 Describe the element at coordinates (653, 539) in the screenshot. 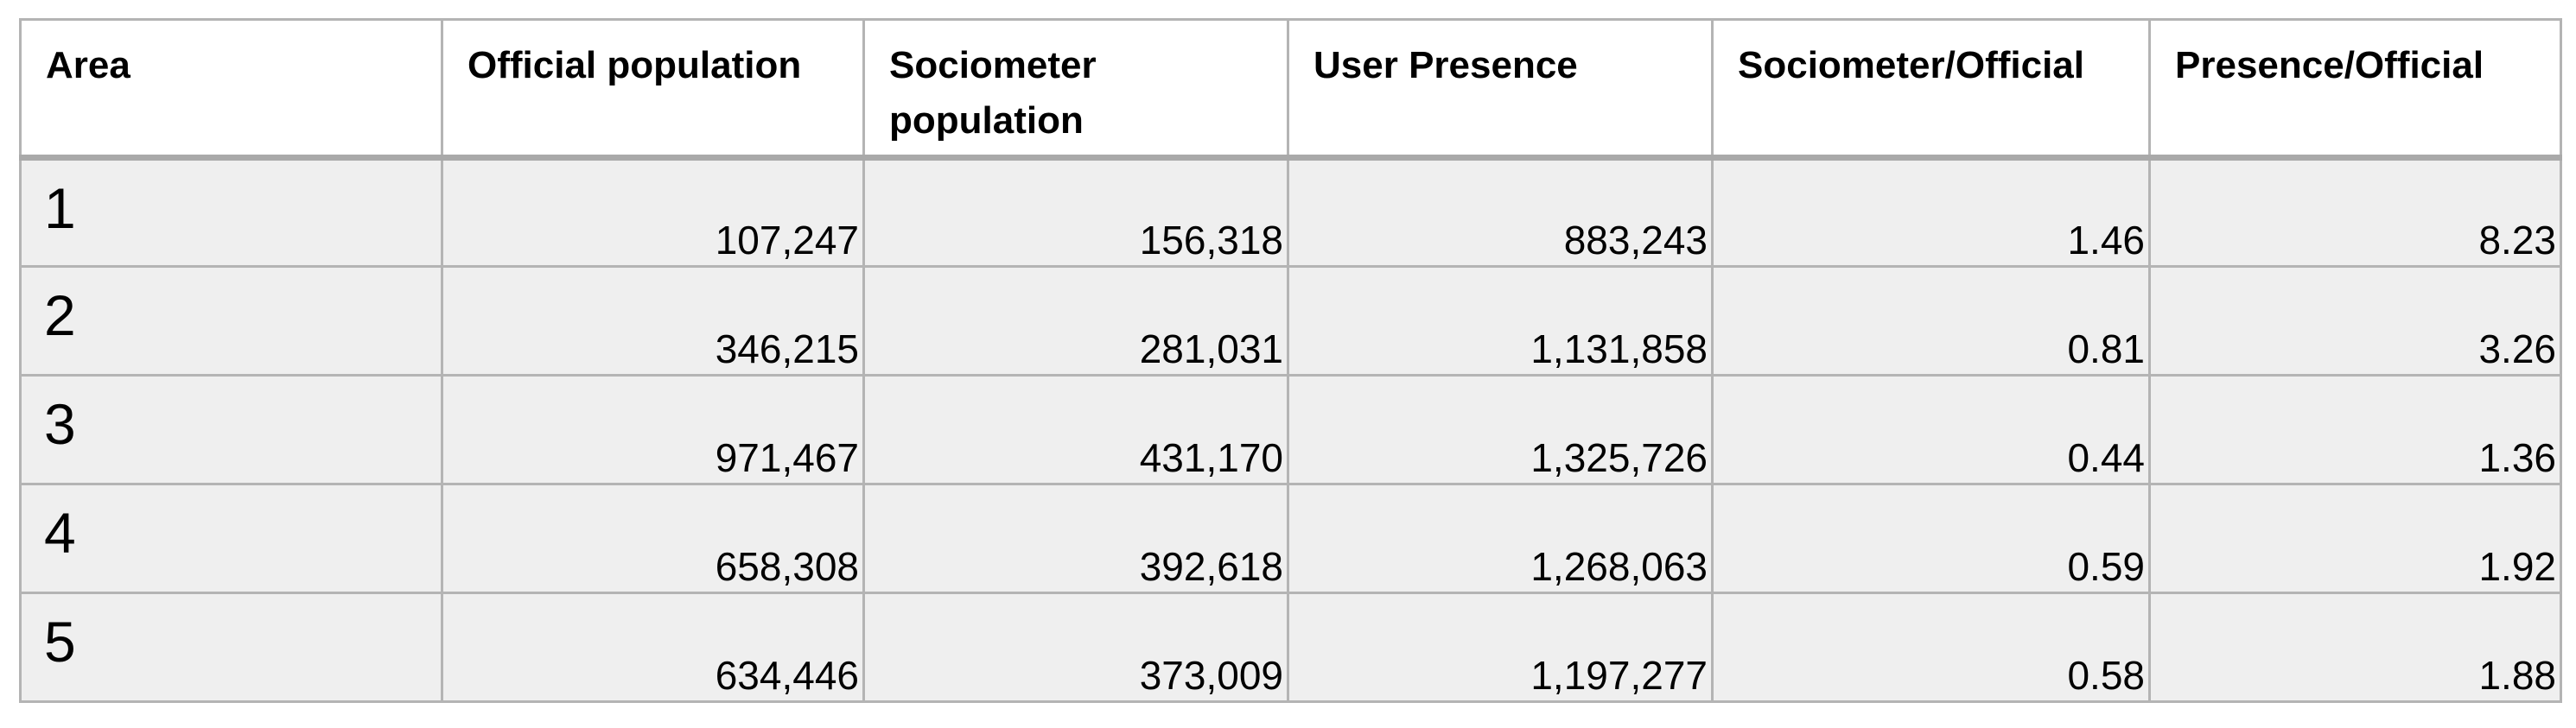

I see `cell-official-population: 658,308` at that location.